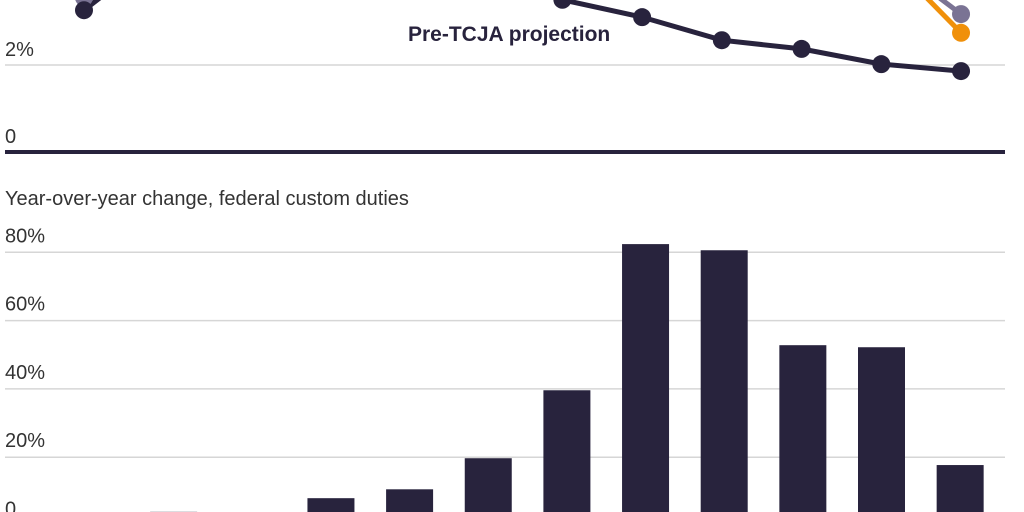  What do you see at coordinates (19, 50) in the screenshot?
I see `y-tick-label: 2%` at bounding box center [19, 50].